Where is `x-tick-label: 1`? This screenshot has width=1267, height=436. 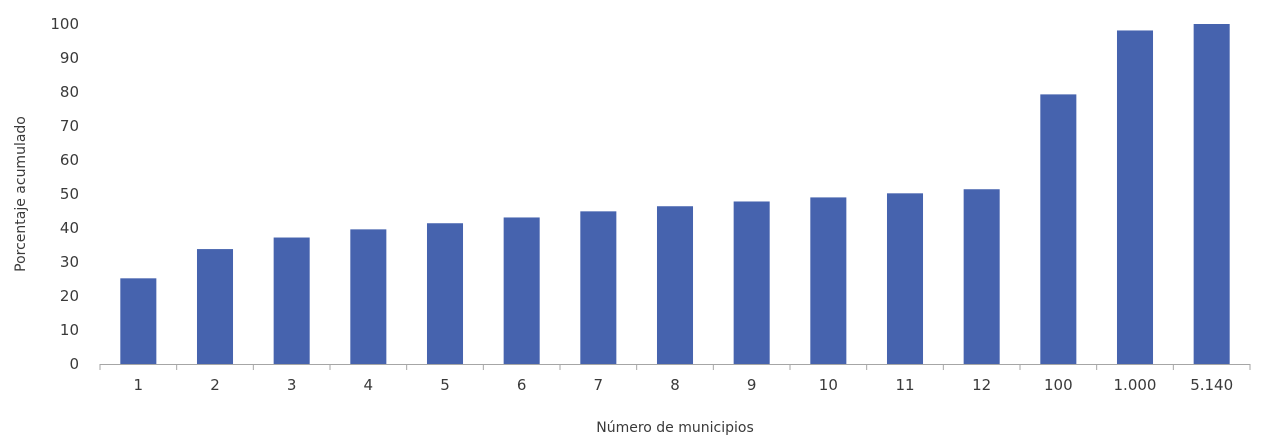 x-tick-label: 1 is located at coordinates (139, 385).